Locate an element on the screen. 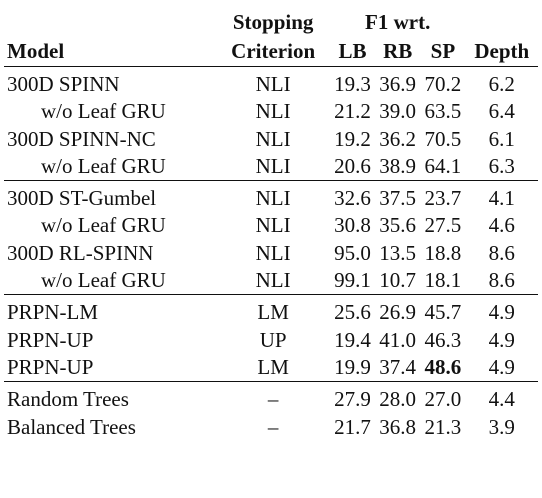 The width and height of the screenshot is (542, 498). stop-cell: UP is located at coordinates (273, 339).